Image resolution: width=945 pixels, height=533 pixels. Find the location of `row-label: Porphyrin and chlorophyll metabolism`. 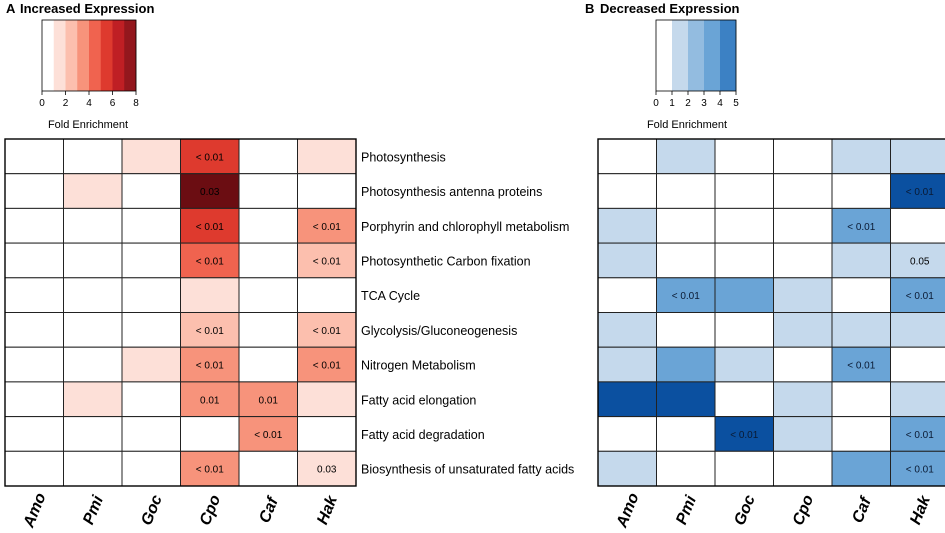

row-label: Porphyrin and chlorophyll metabolism is located at coordinates (465, 227).